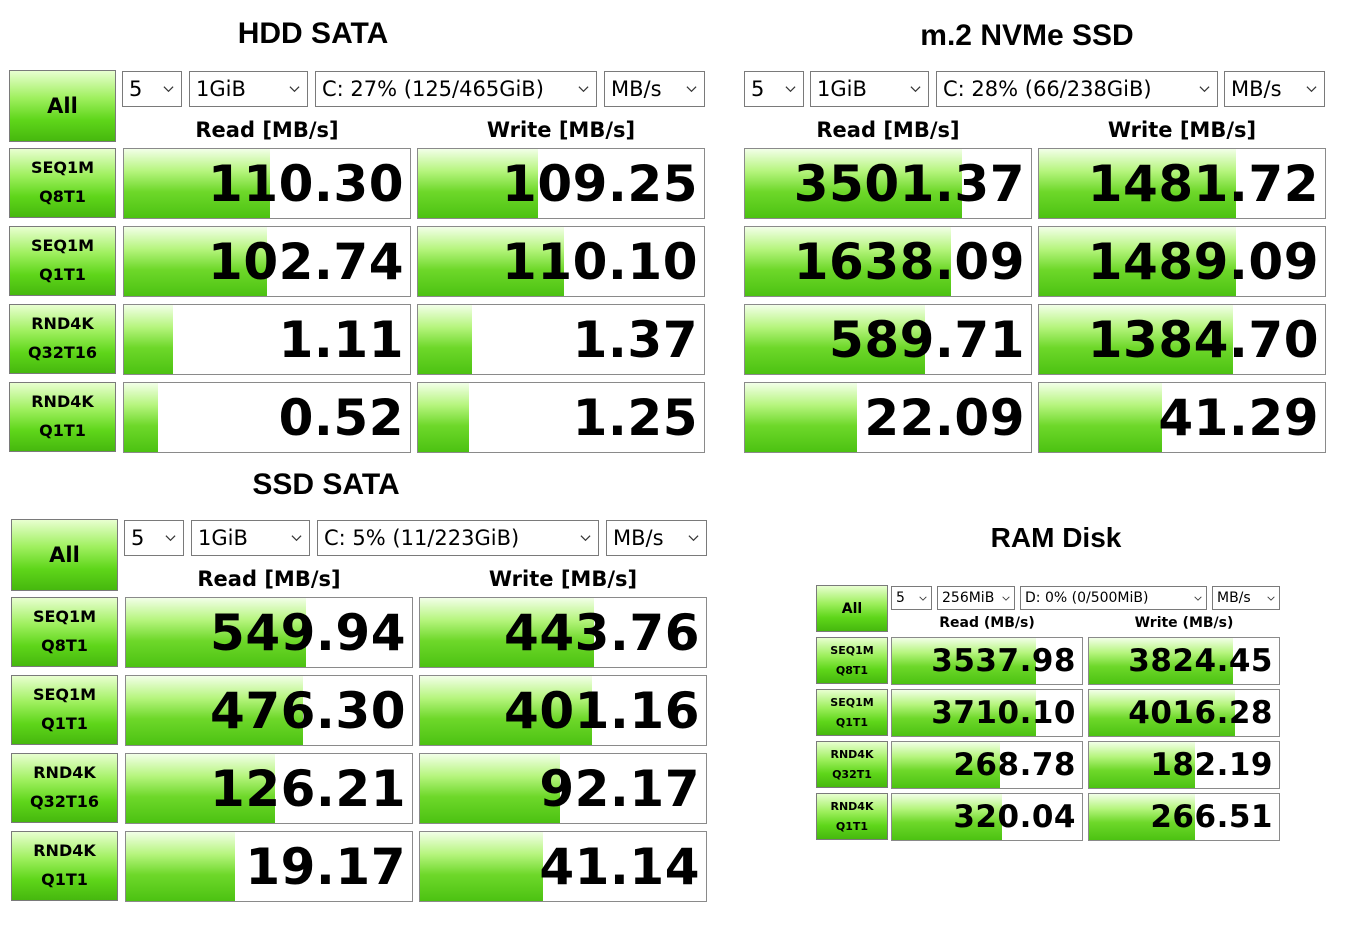 The height and width of the screenshot is (950, 1350). What do you see at coordinates (561, 417) in the screenshot?
I see `write-result-cell: 1.25` at bounding box center [561, 417].